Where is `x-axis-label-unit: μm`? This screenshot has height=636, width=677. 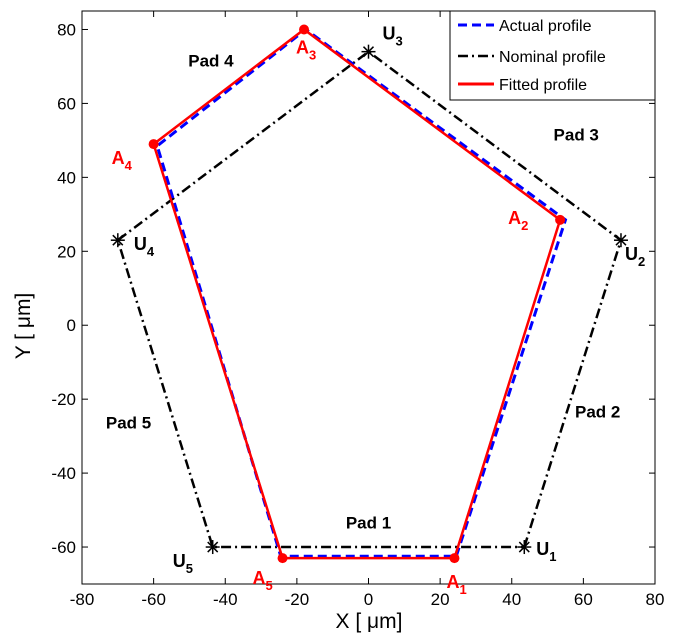
x-axis-label-unit: μm is located at coordinates (382, 621).